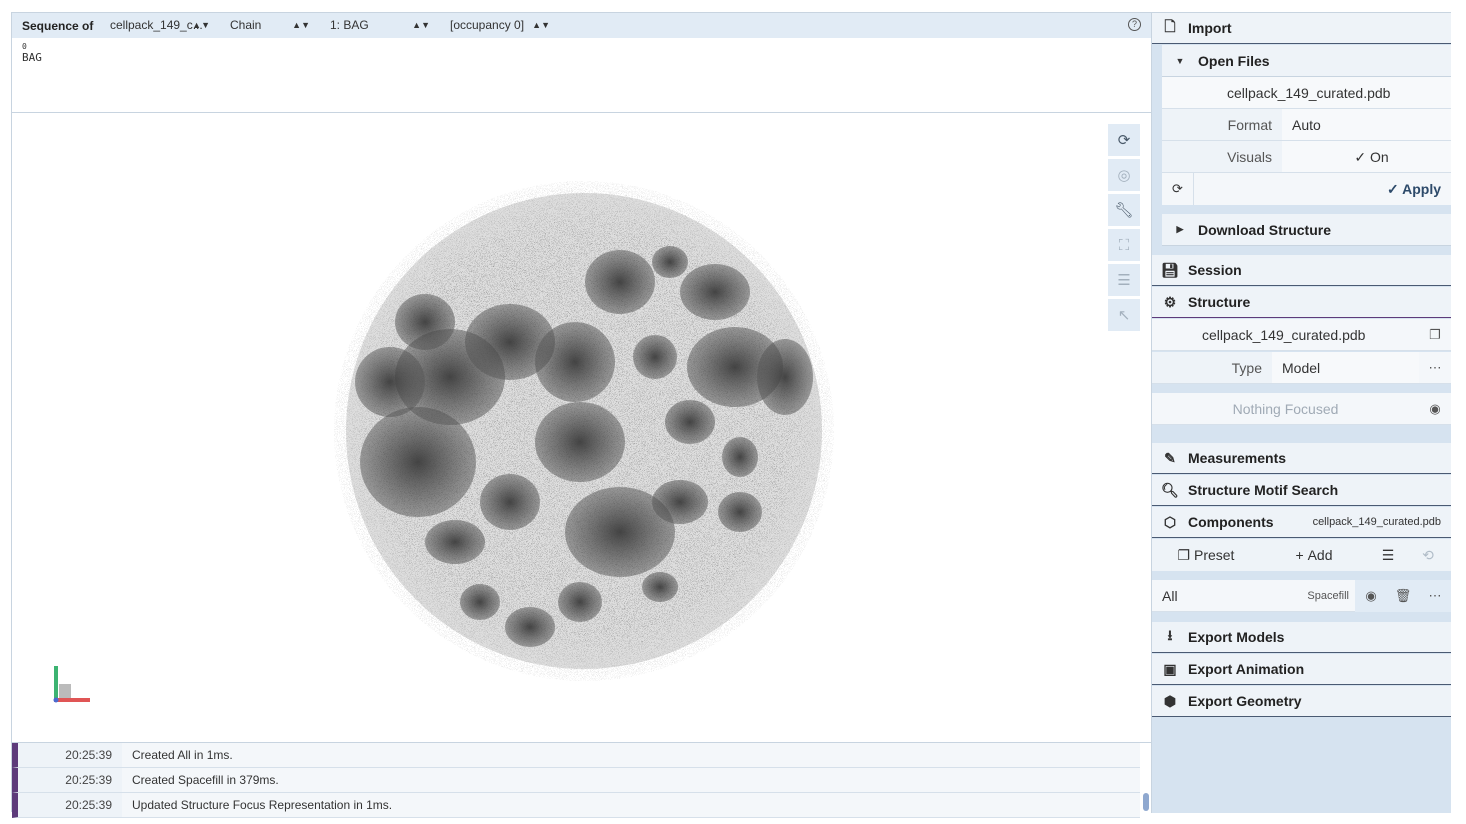  Describe the element at coordinates (1124, 315) in the screenshot. I see `pointer-icon: ↖` at that location.